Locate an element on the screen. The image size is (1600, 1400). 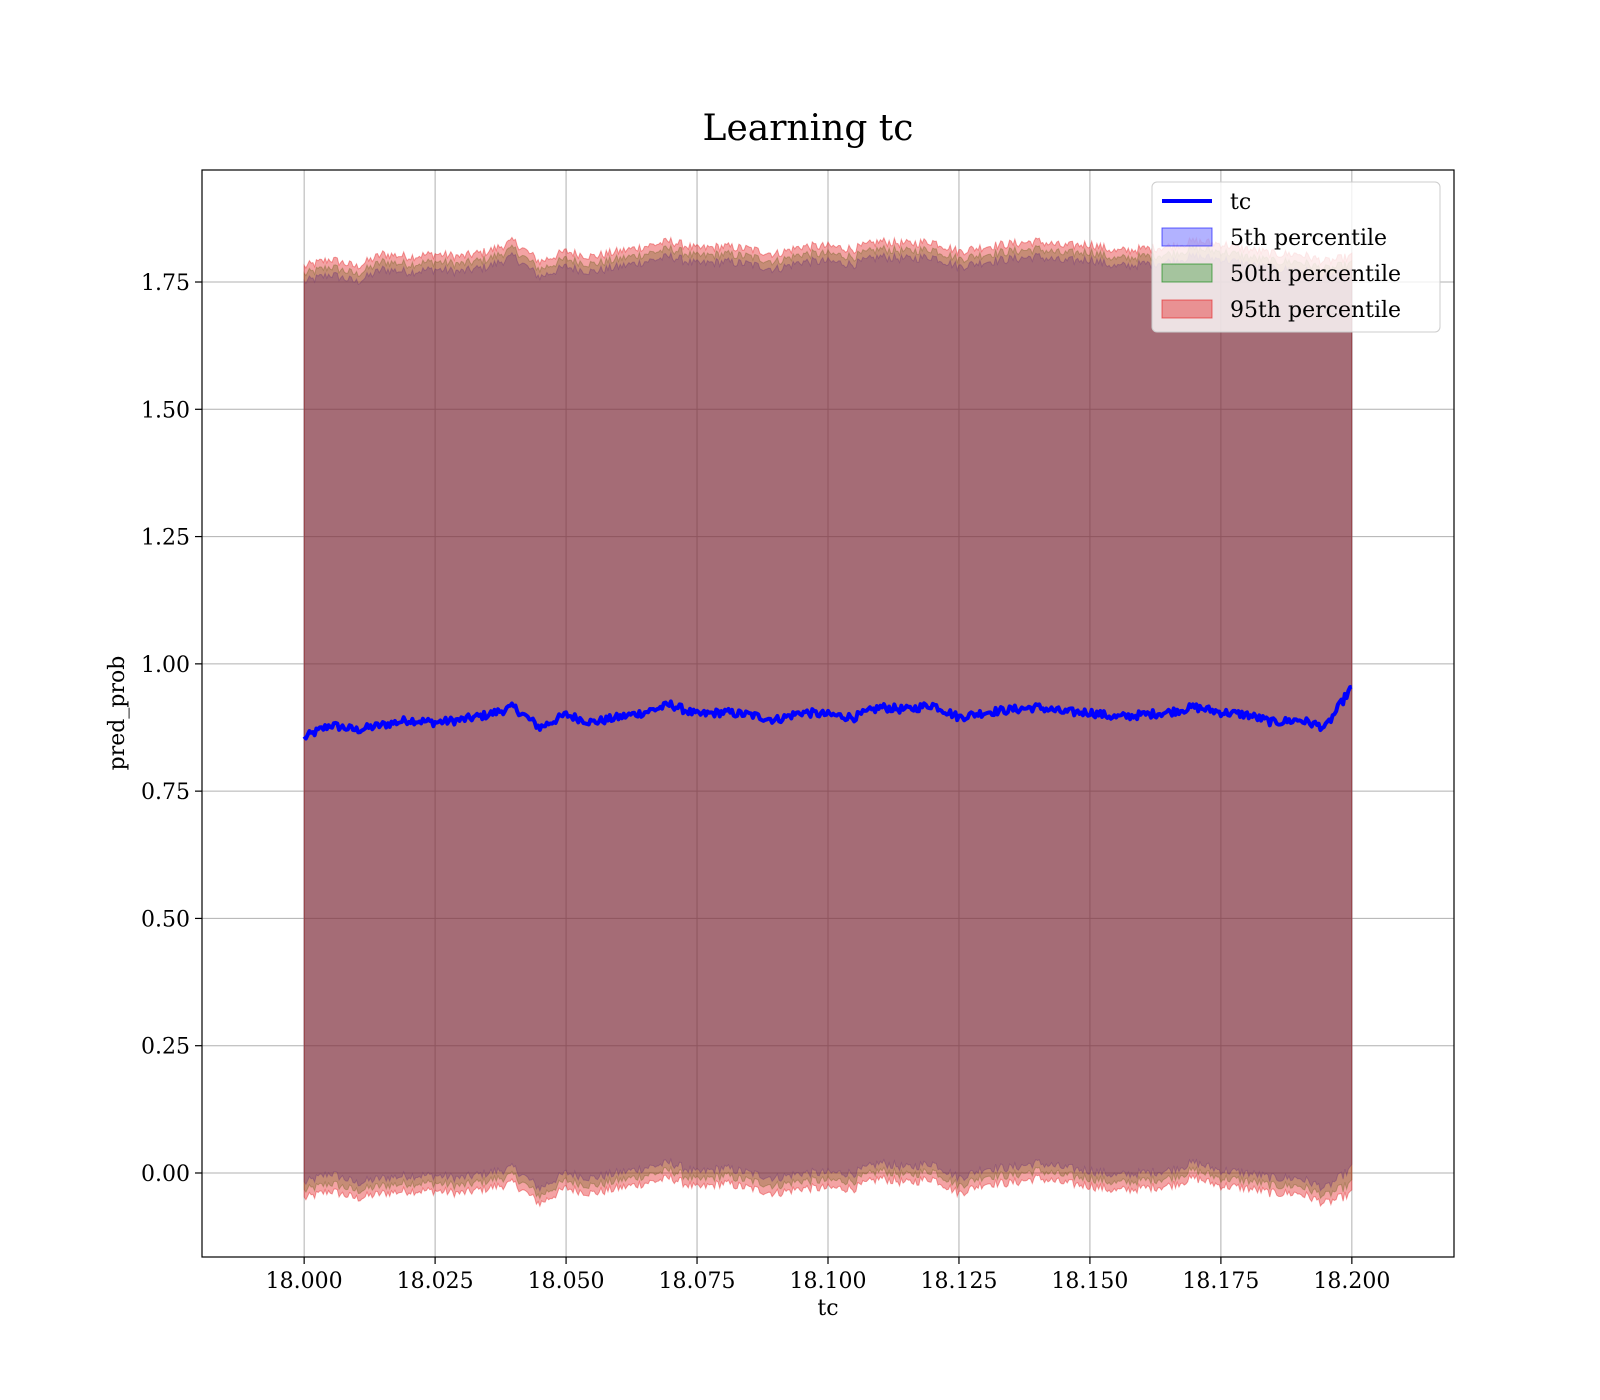
y-tick-label: 0.50 is located at coordinates (165, 919).